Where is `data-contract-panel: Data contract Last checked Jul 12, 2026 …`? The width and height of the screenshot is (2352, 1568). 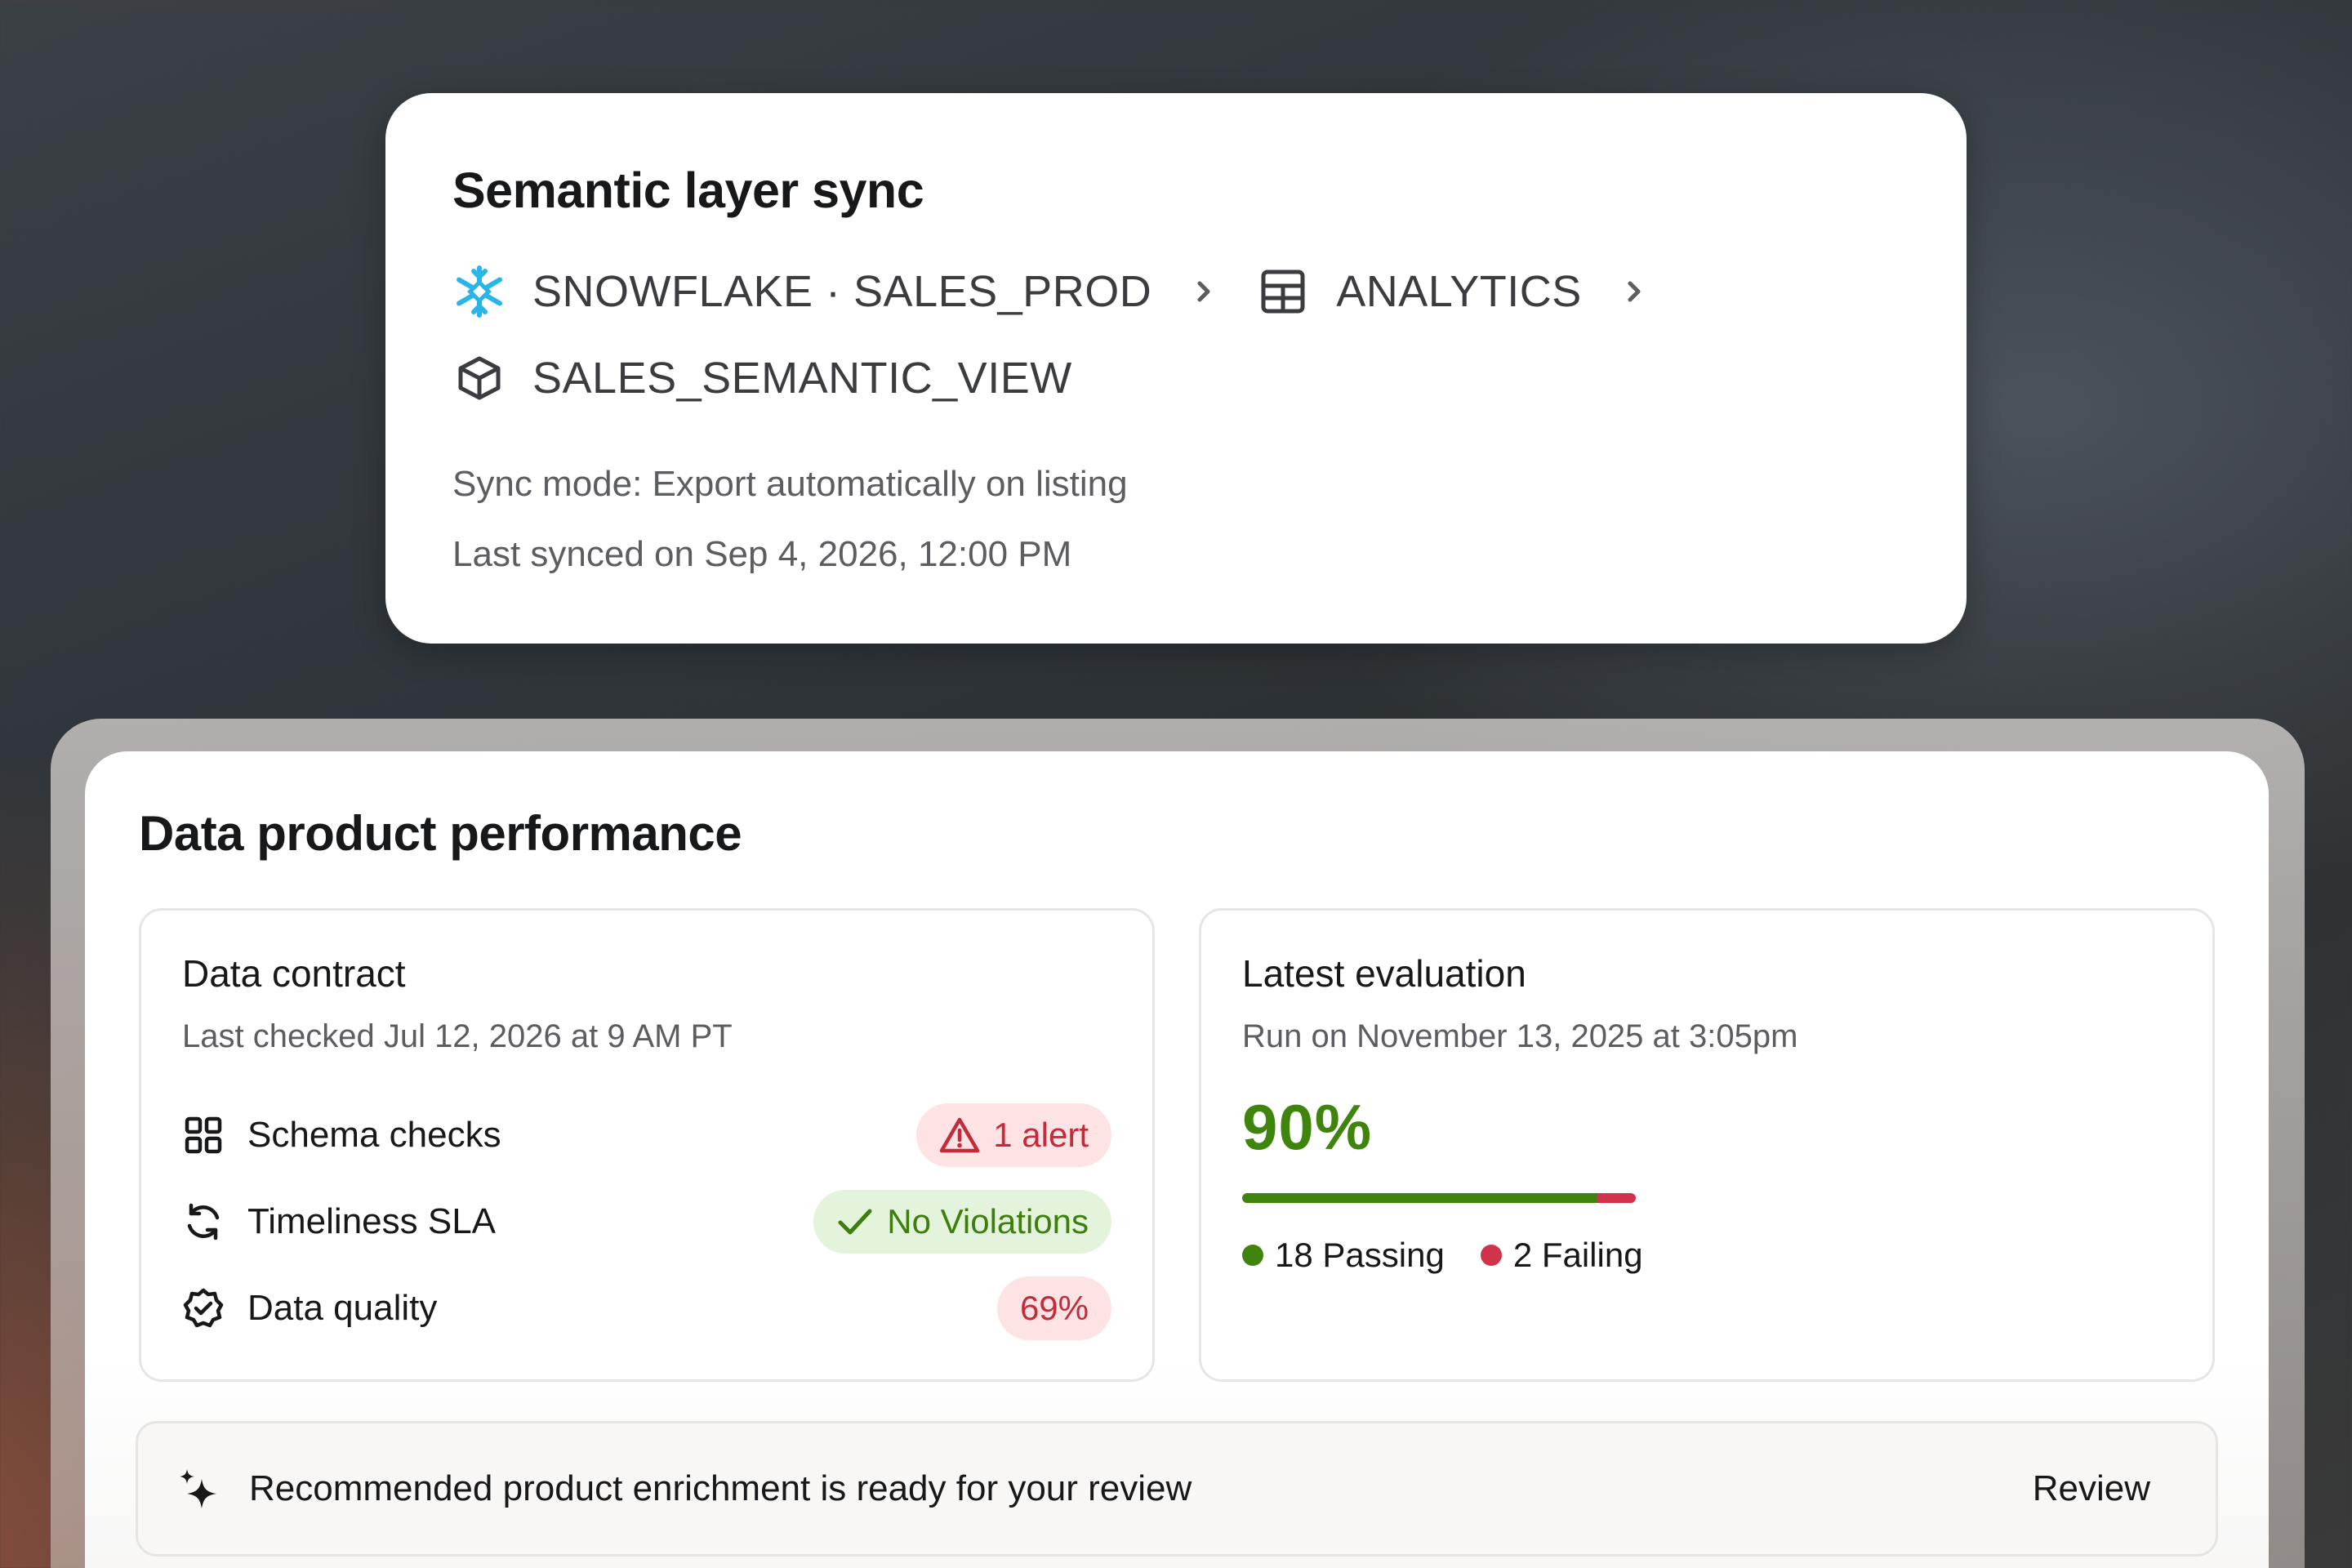
data-contract-panel: Data contract Last checked Jul 12, 2026 … is located at coordinates (647, 1145).